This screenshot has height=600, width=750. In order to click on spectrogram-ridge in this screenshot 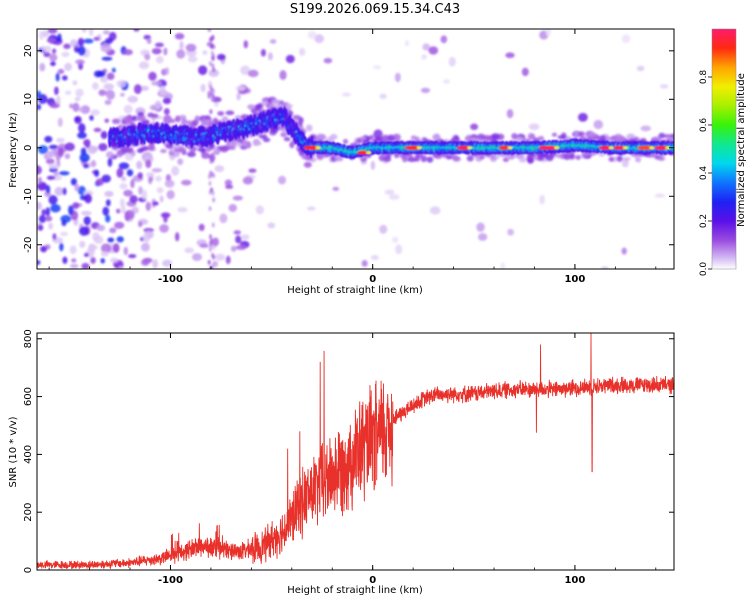, I will do `click(391, 133)`.